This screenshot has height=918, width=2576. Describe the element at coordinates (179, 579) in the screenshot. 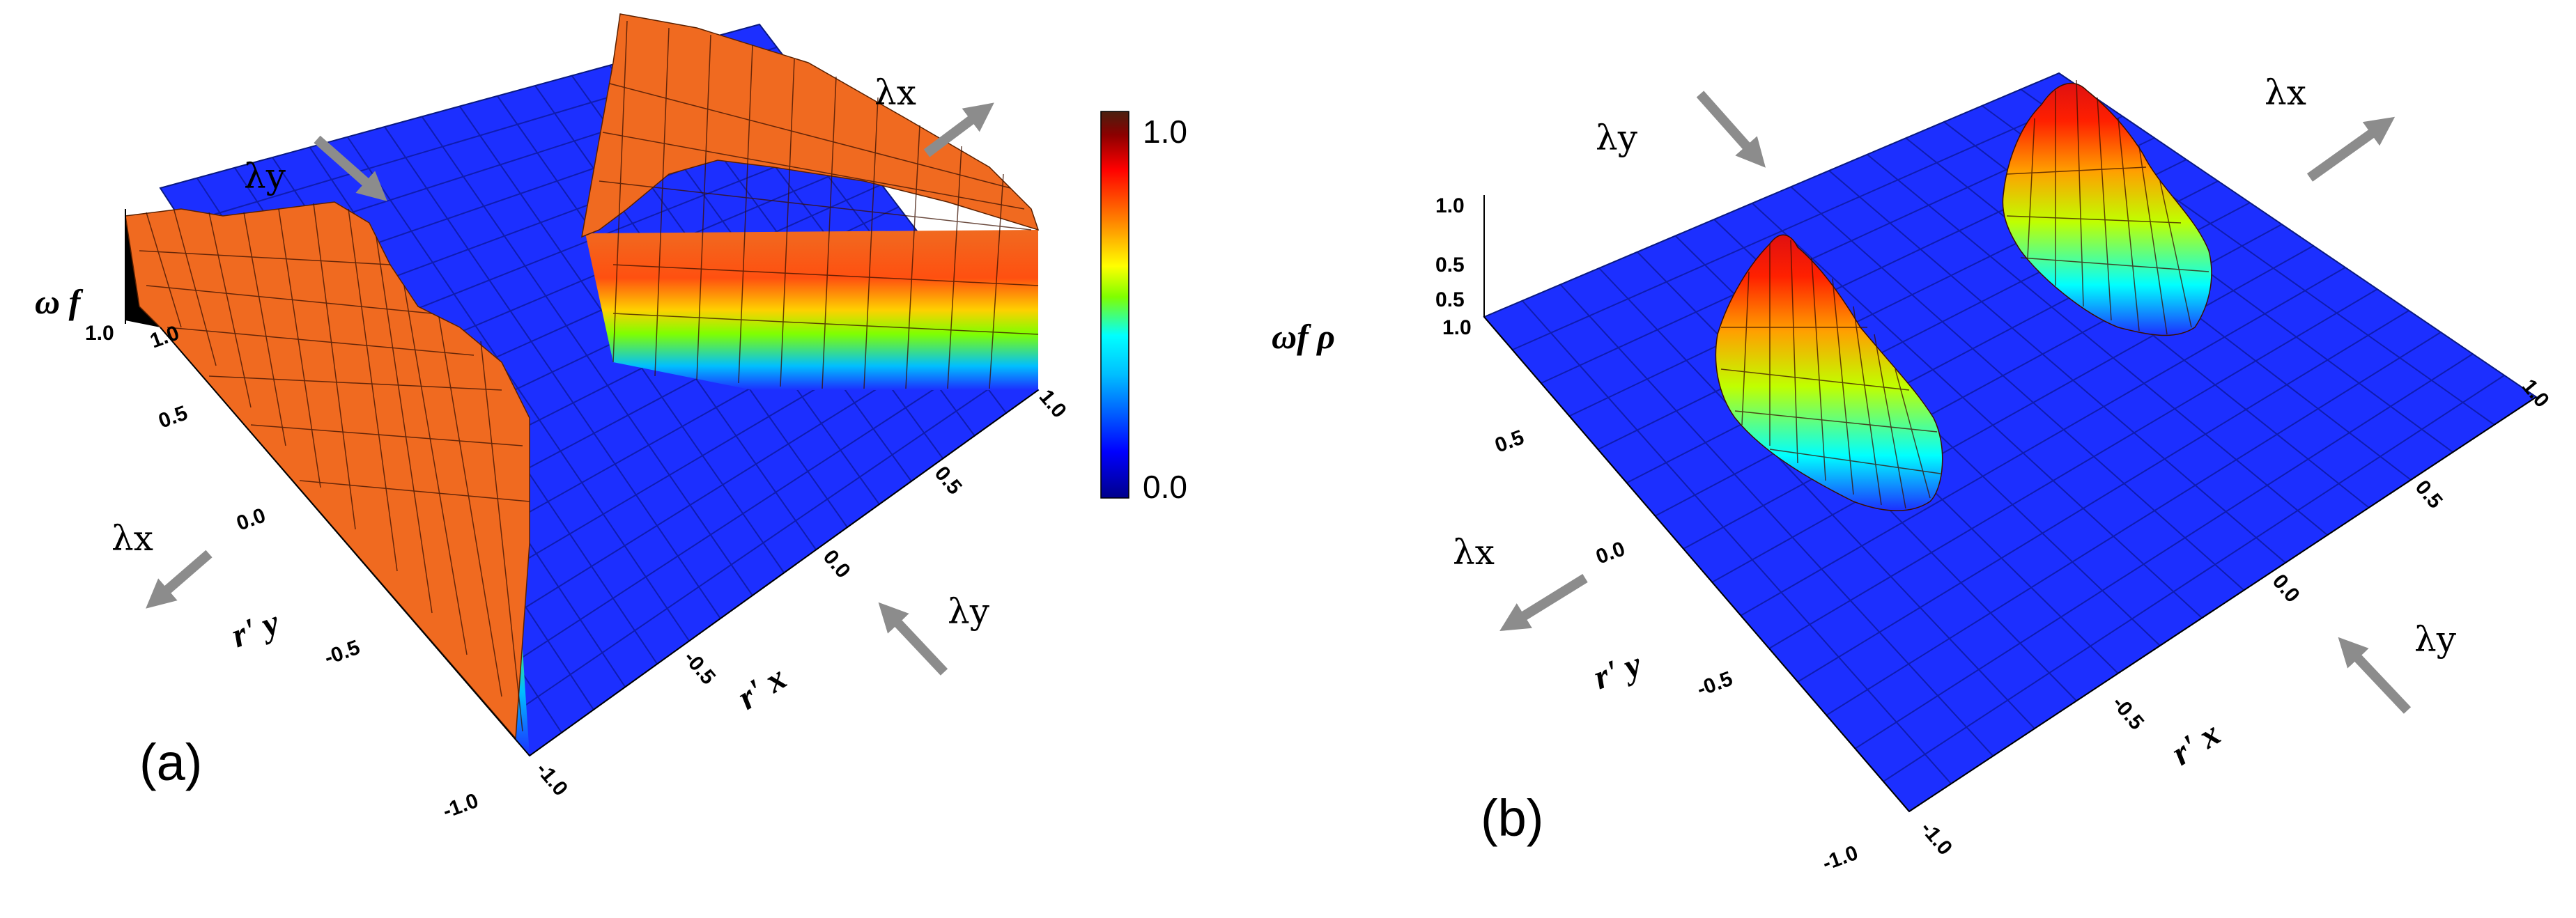

I see `panel-a-arrow-lambda-x-left` at that location.